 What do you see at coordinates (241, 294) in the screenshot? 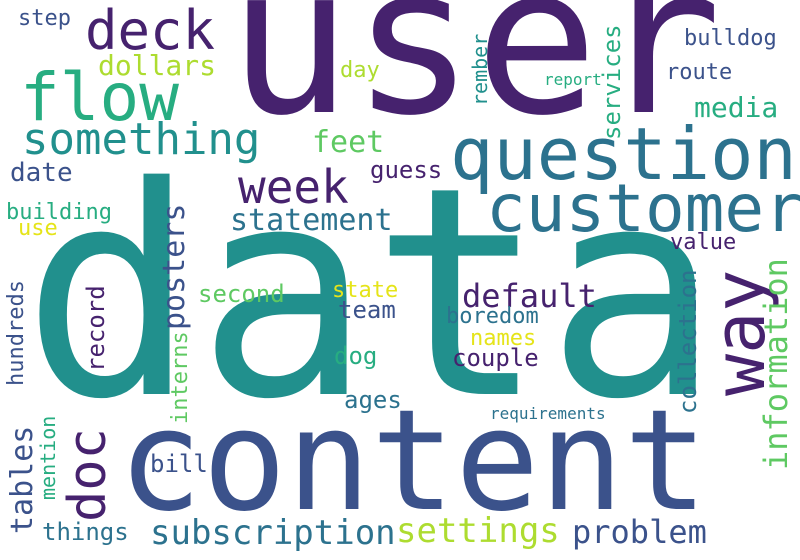
I see `word-second: second` at bounding box center [241, 294].